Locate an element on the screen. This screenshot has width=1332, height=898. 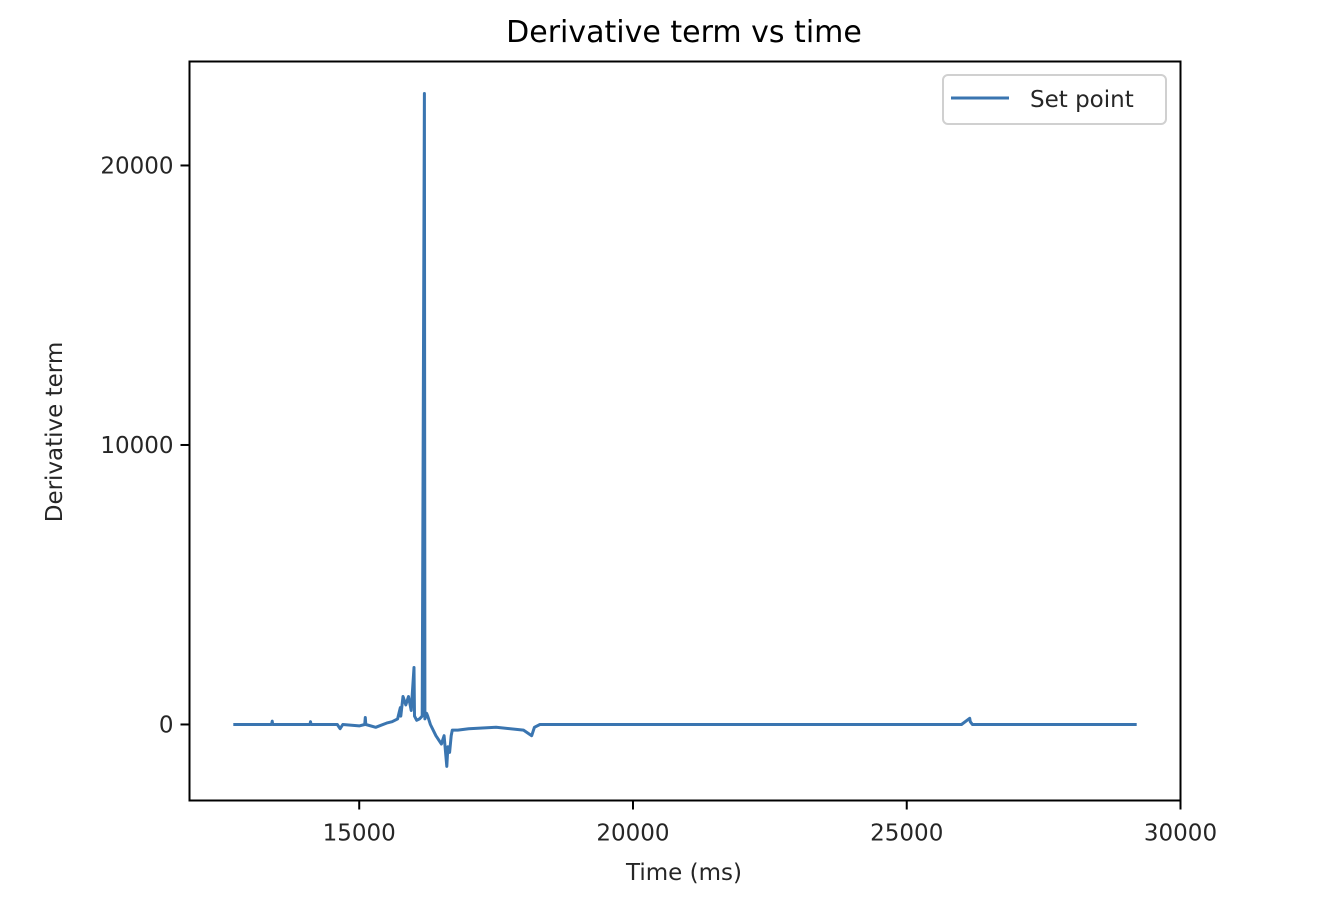
x-tick-label: 15000 is located at coordinates (359, 834).